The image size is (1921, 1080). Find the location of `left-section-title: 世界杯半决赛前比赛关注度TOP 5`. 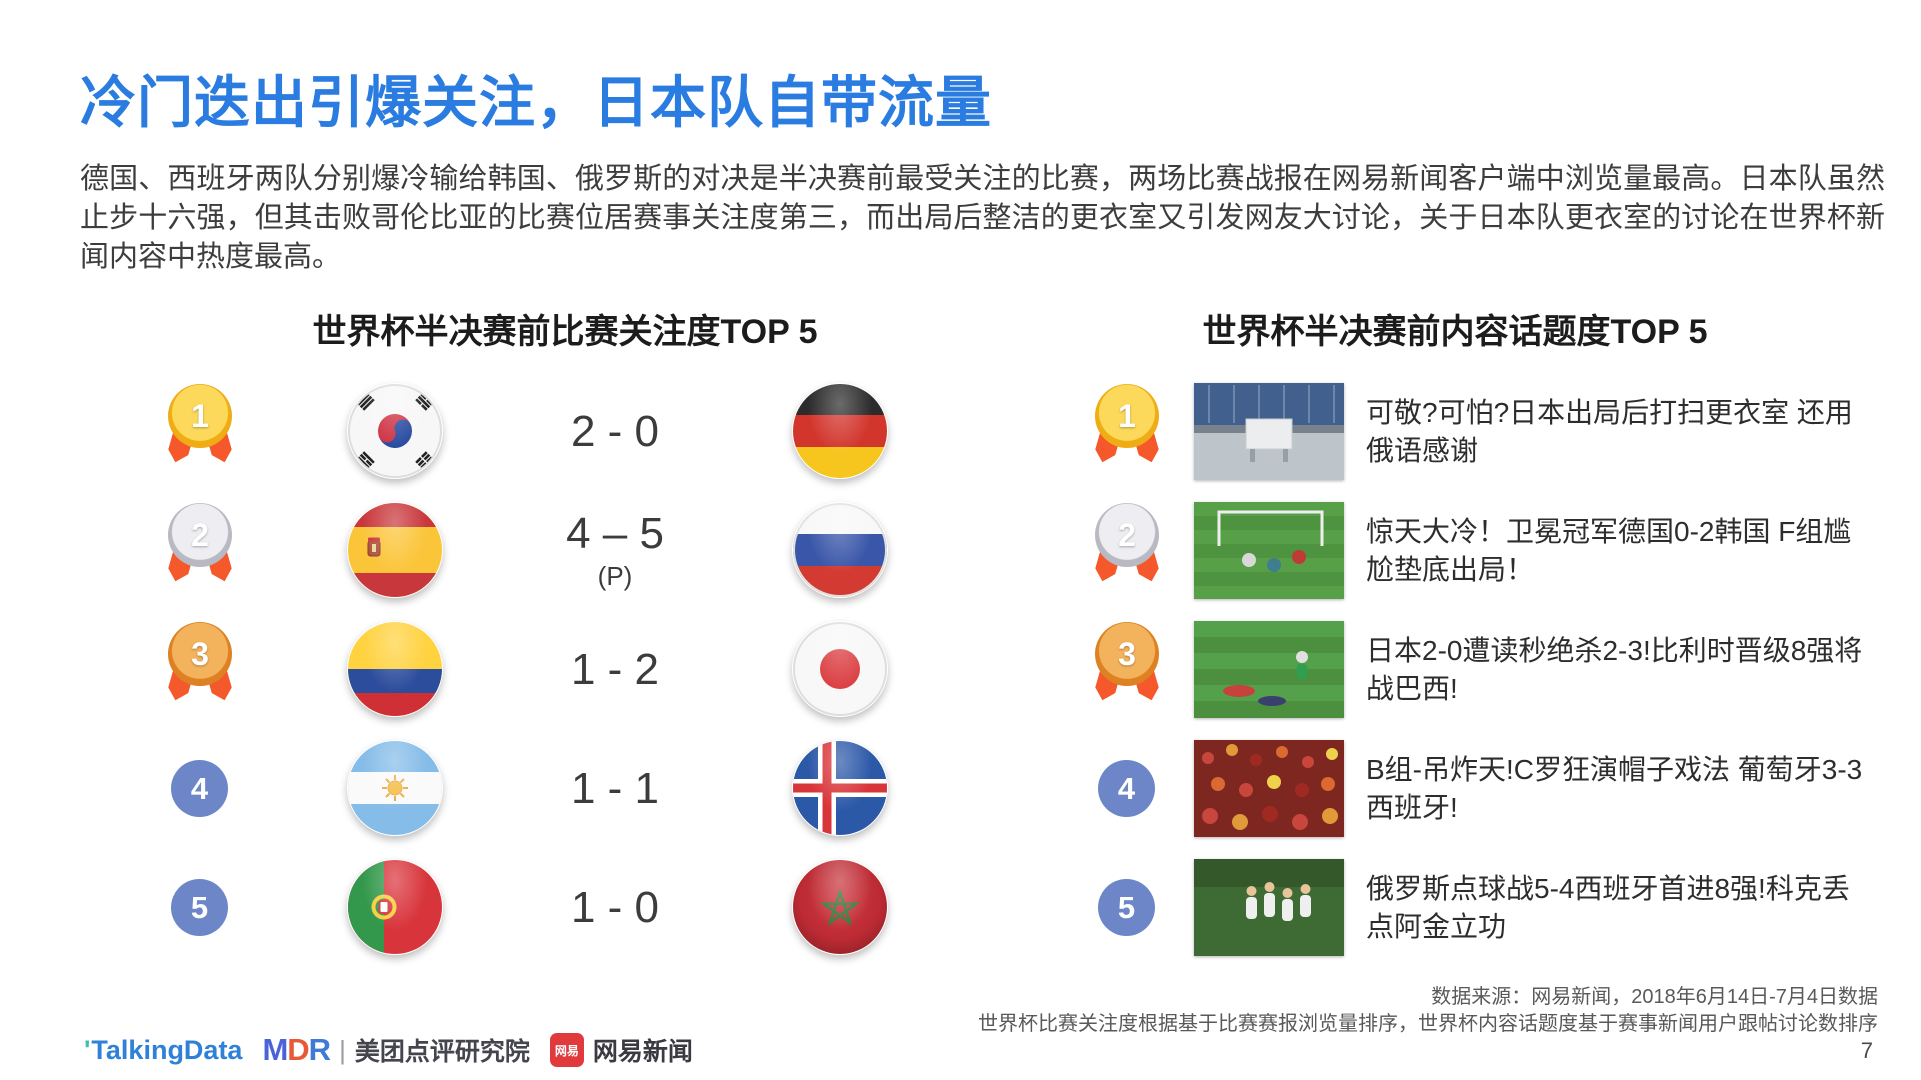

left-section-title: 世界杯半决赛前比赛关注度TOP 5 is located at coordinates (565, 332).